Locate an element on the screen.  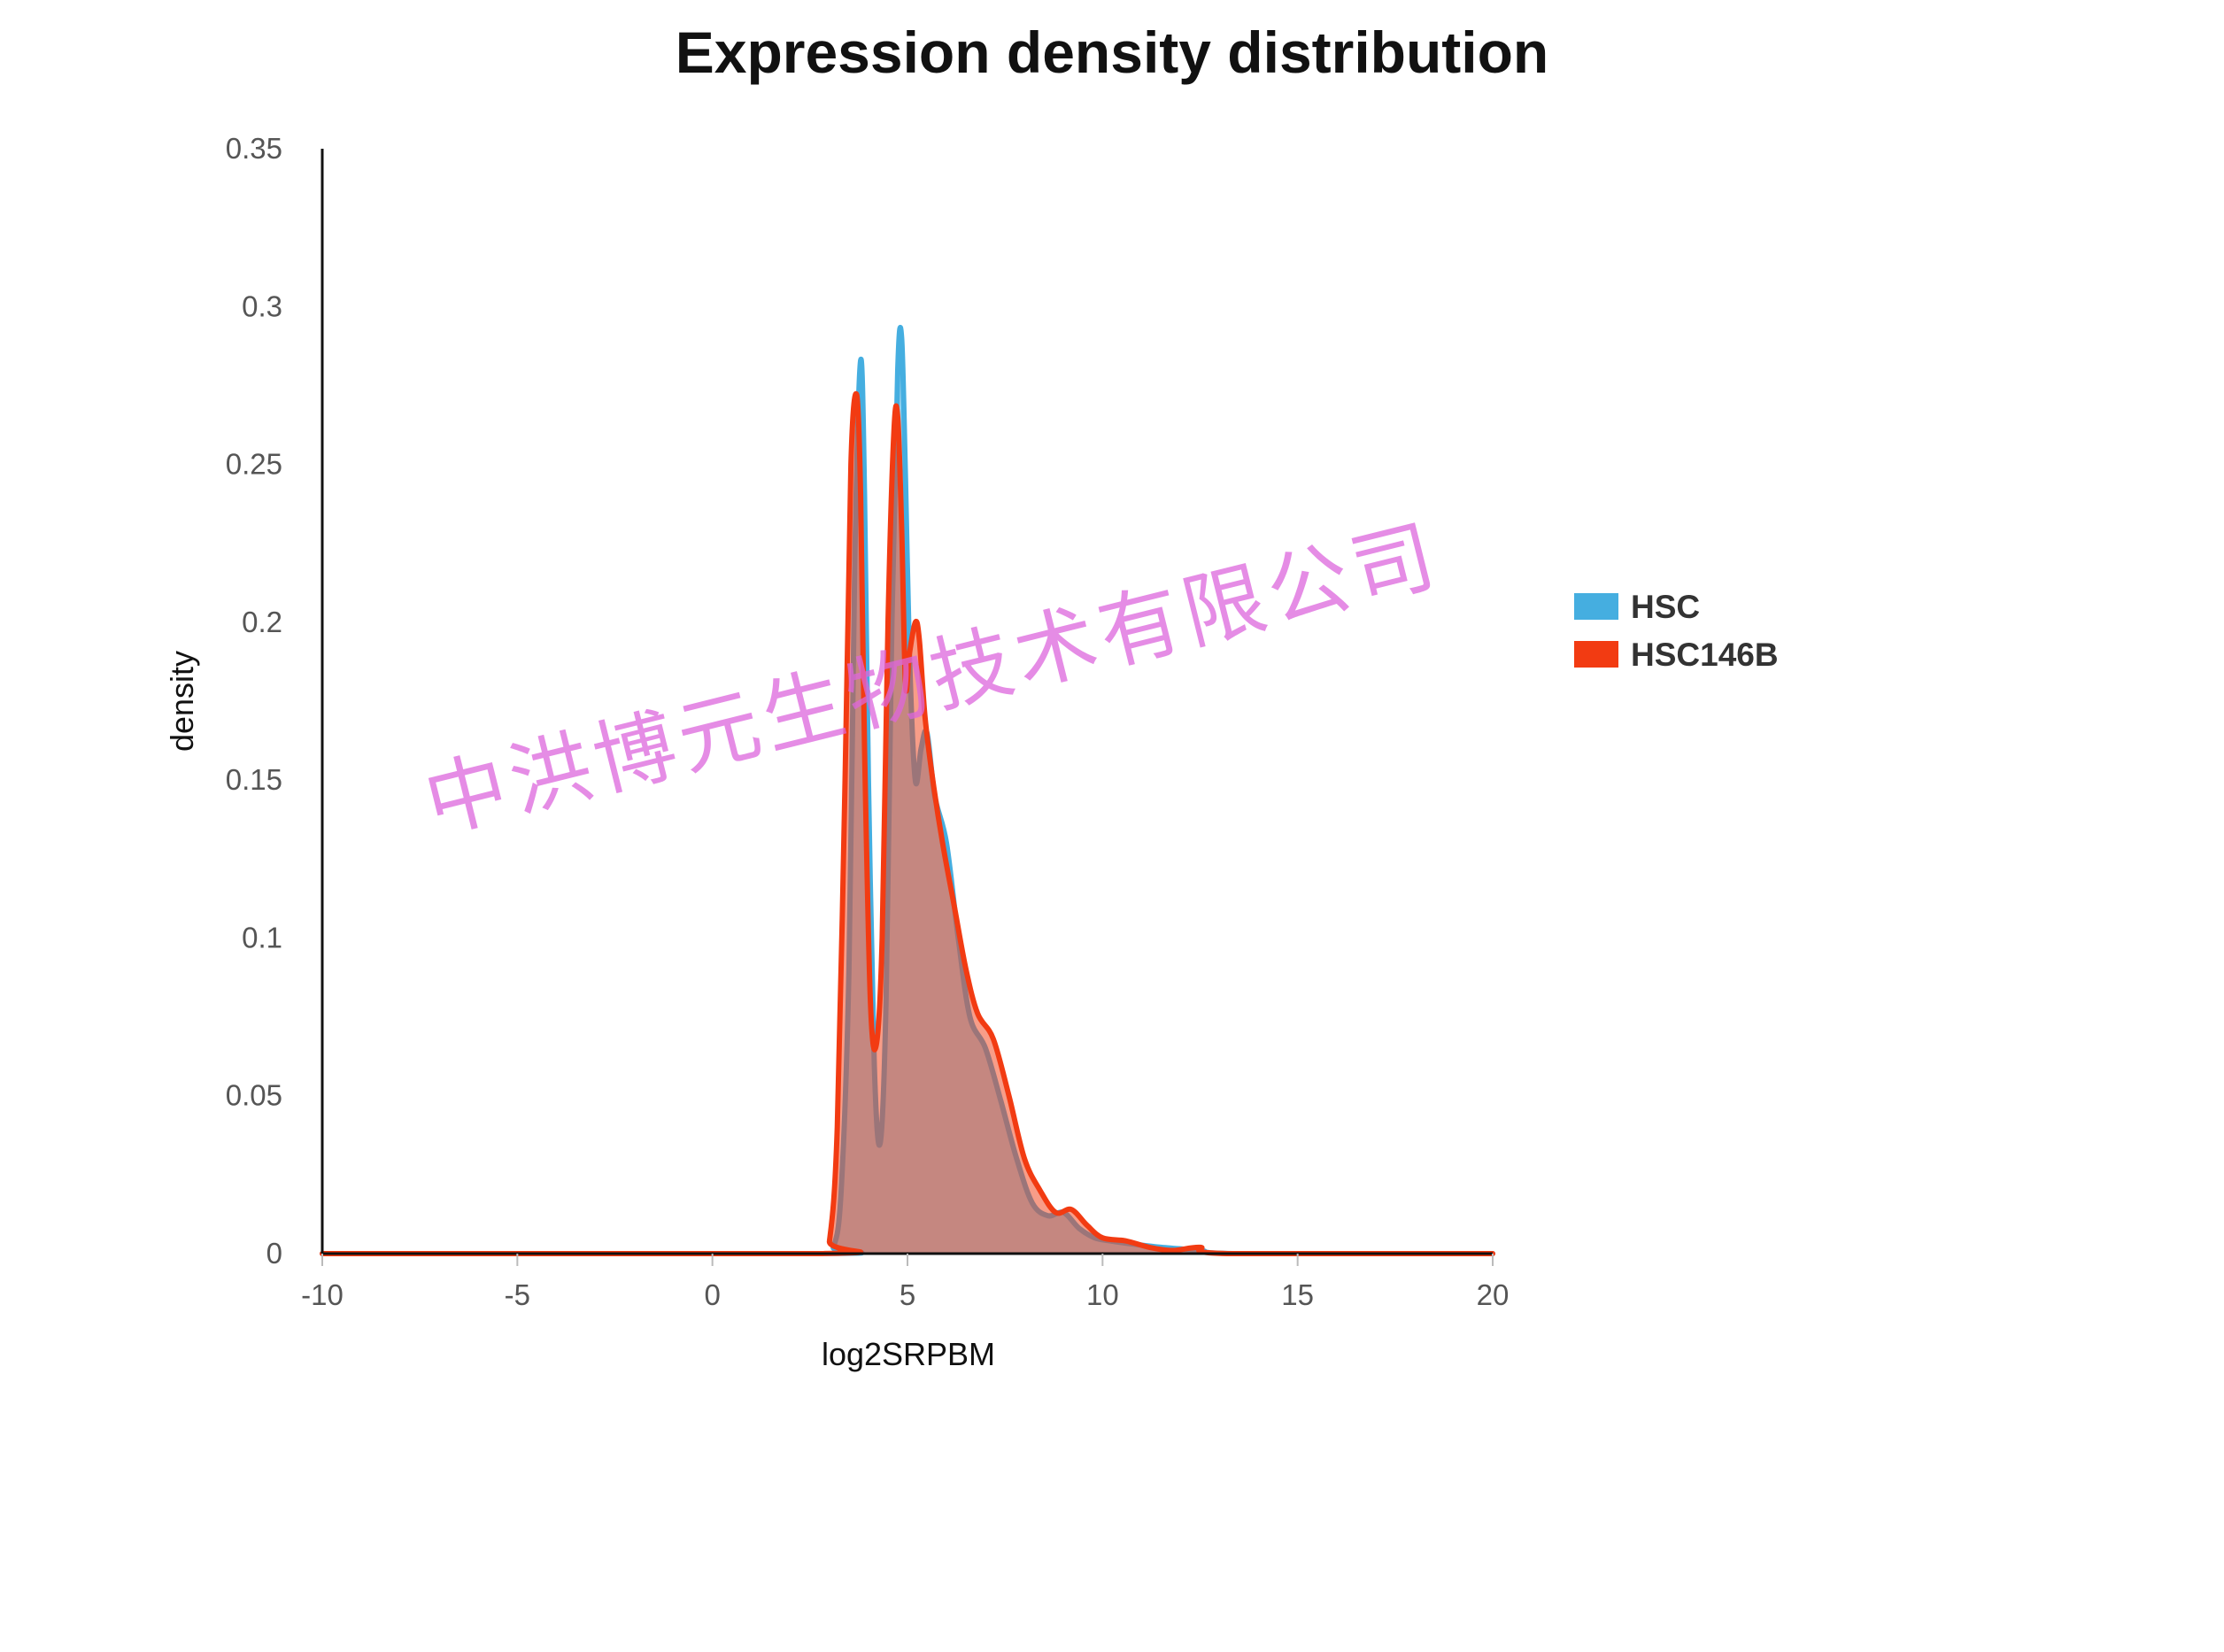
y-tick-label: 0.15 is located at coordinates (254, 779).